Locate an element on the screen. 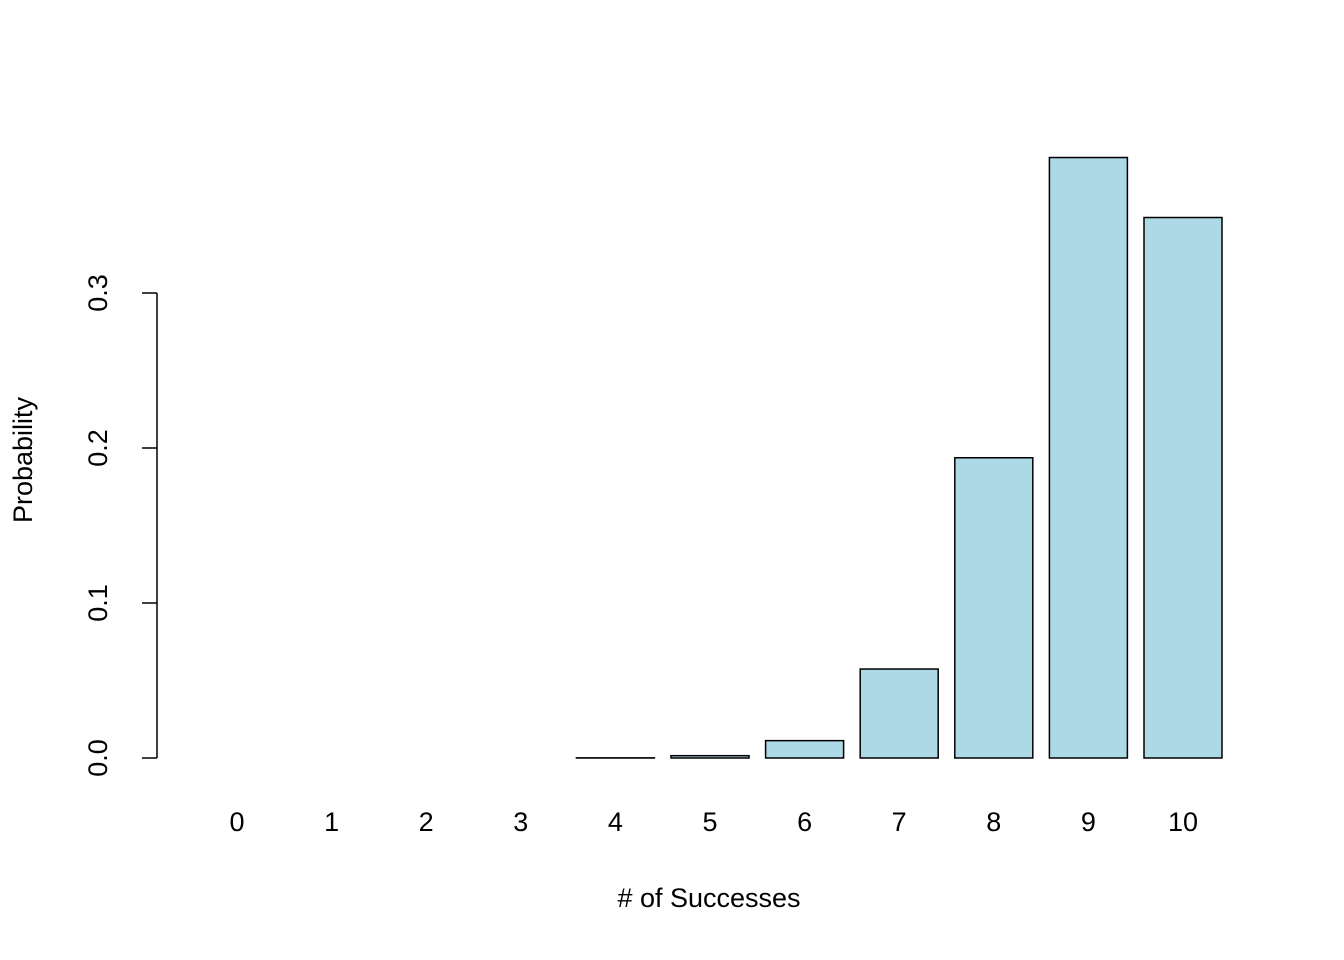 Image resolution: width=1344 pixels, height=960 pixels. x-tick-label: 2 is located at coordinates (426, 822).